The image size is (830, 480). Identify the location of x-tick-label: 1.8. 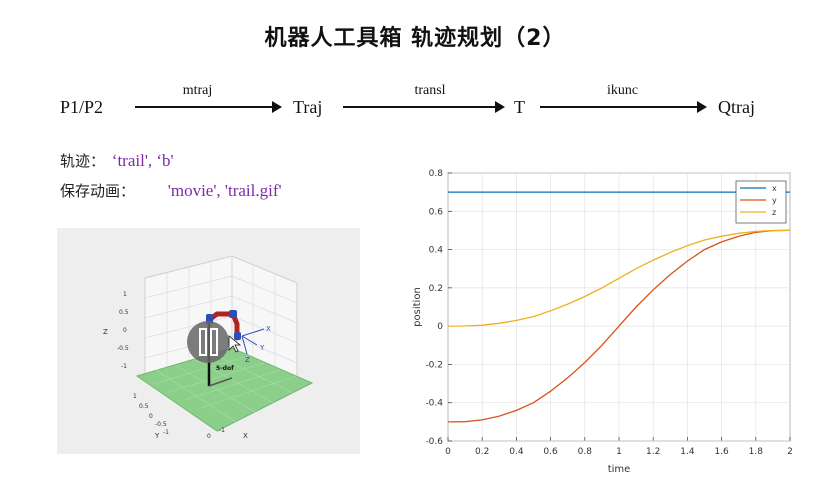
(756, 452).